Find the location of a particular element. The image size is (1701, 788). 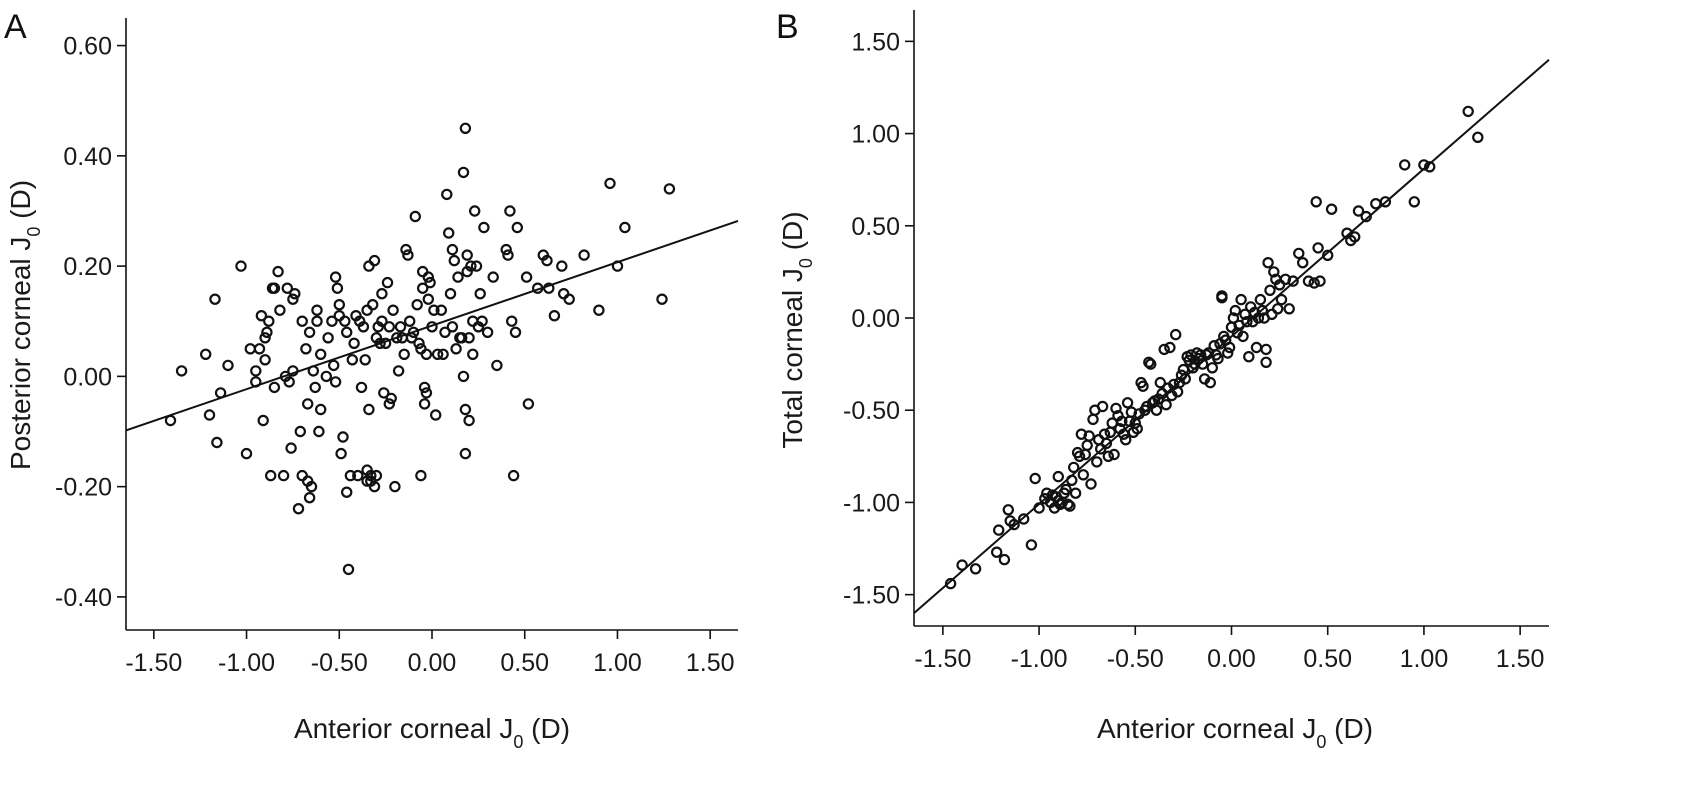

panel-b-y-tick-label: -0.50 is located at coordinates (871, 411).